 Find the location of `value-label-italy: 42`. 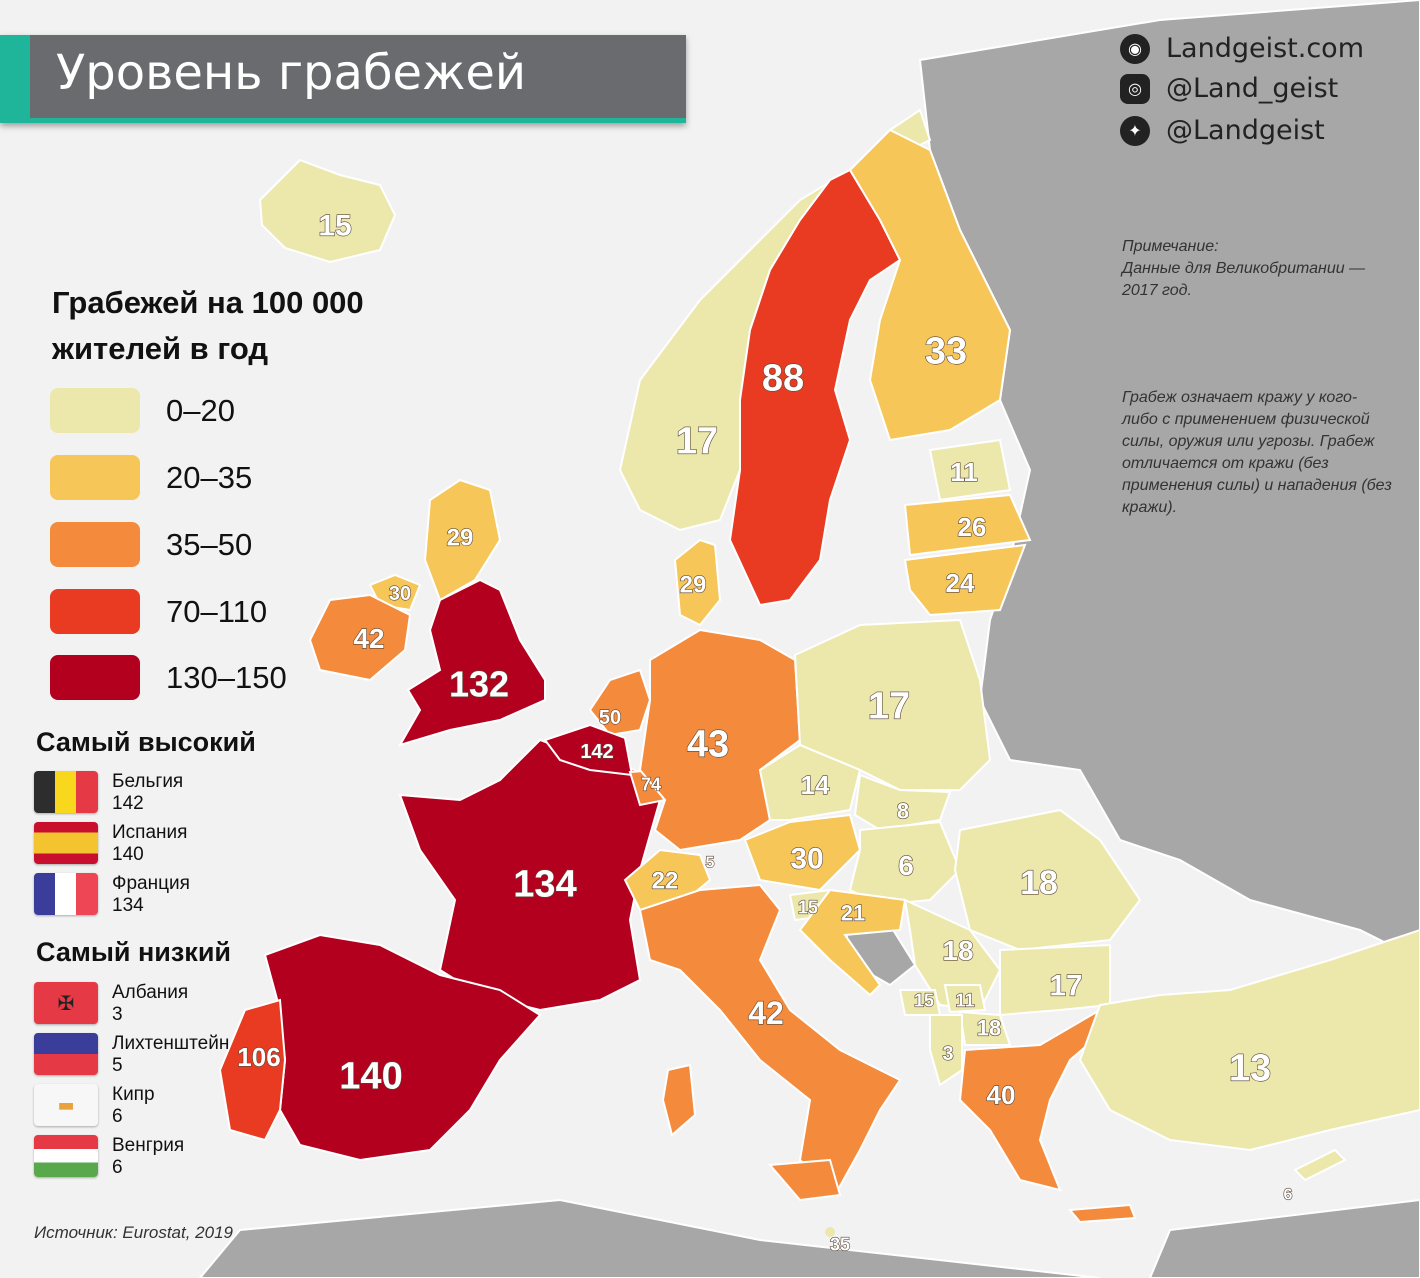

value-label-italy: 42 is located at coordinates (766, 1013).